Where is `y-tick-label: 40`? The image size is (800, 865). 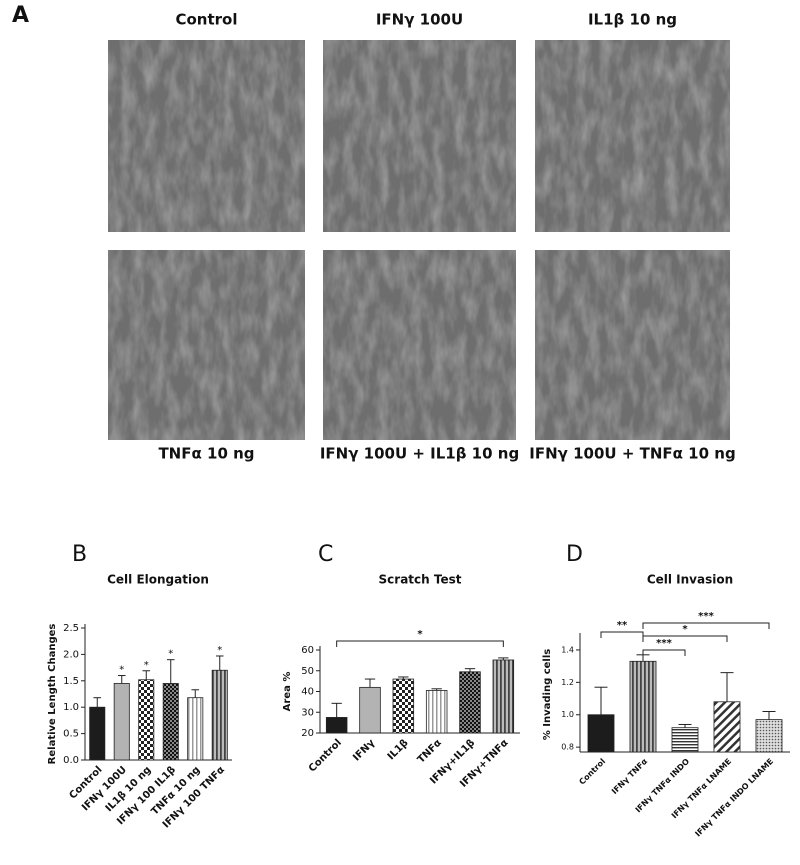
y-tick-label: 40 is located at coordinates (307, 692).